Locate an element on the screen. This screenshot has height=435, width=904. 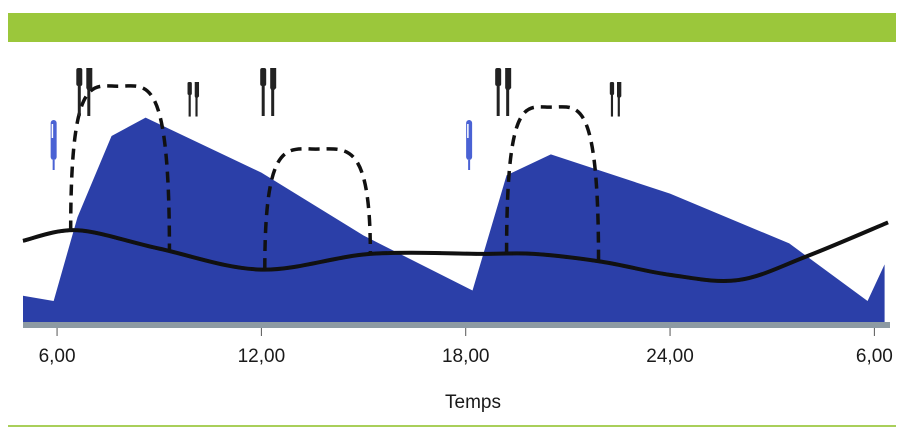
header-band is located at coordinates (452, 27).